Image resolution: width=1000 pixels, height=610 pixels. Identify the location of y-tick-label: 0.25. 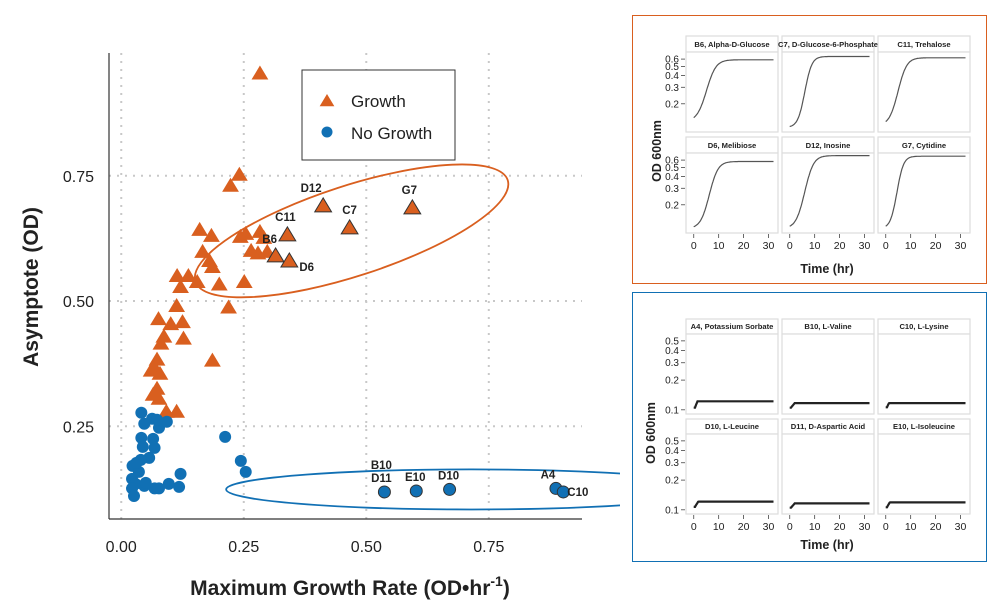
(78, 427).